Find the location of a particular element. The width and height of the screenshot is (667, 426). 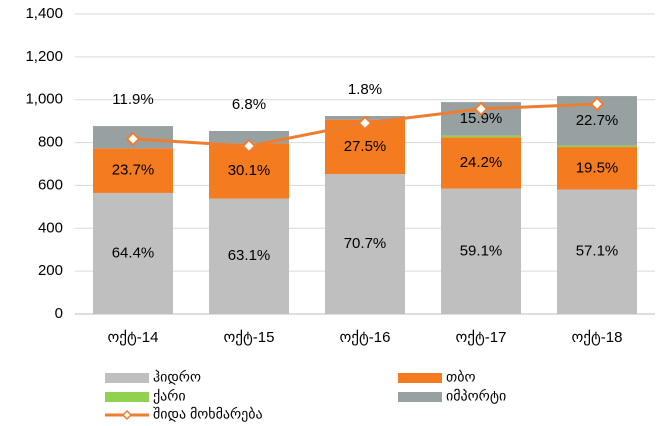

y-tick-label: 200 is located at coordinates (50, 270).